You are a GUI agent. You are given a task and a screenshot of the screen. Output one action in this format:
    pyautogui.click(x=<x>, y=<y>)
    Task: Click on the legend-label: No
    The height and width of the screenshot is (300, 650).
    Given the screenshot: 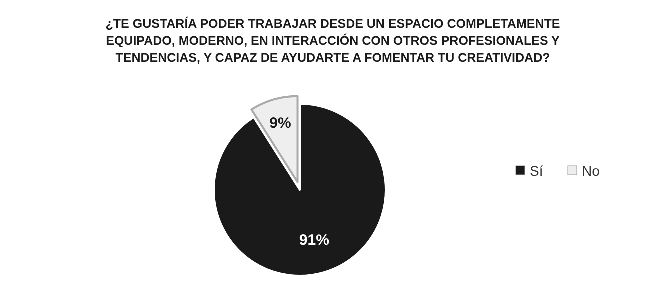 What is the action you would take?
    pyautogui.click(x=591, y=170)
    